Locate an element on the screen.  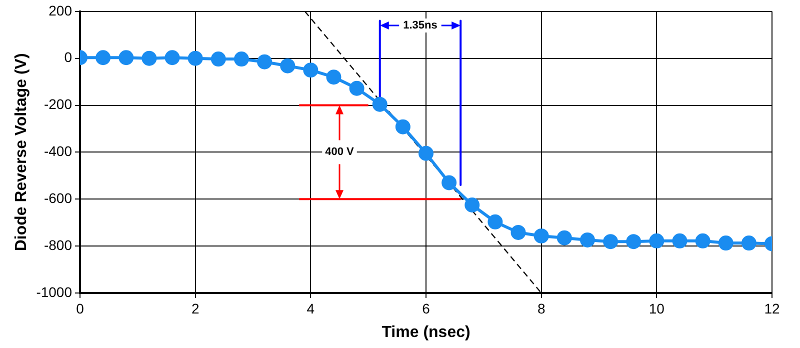
x-tick-label: 8 is located at coordinates (541, 308).